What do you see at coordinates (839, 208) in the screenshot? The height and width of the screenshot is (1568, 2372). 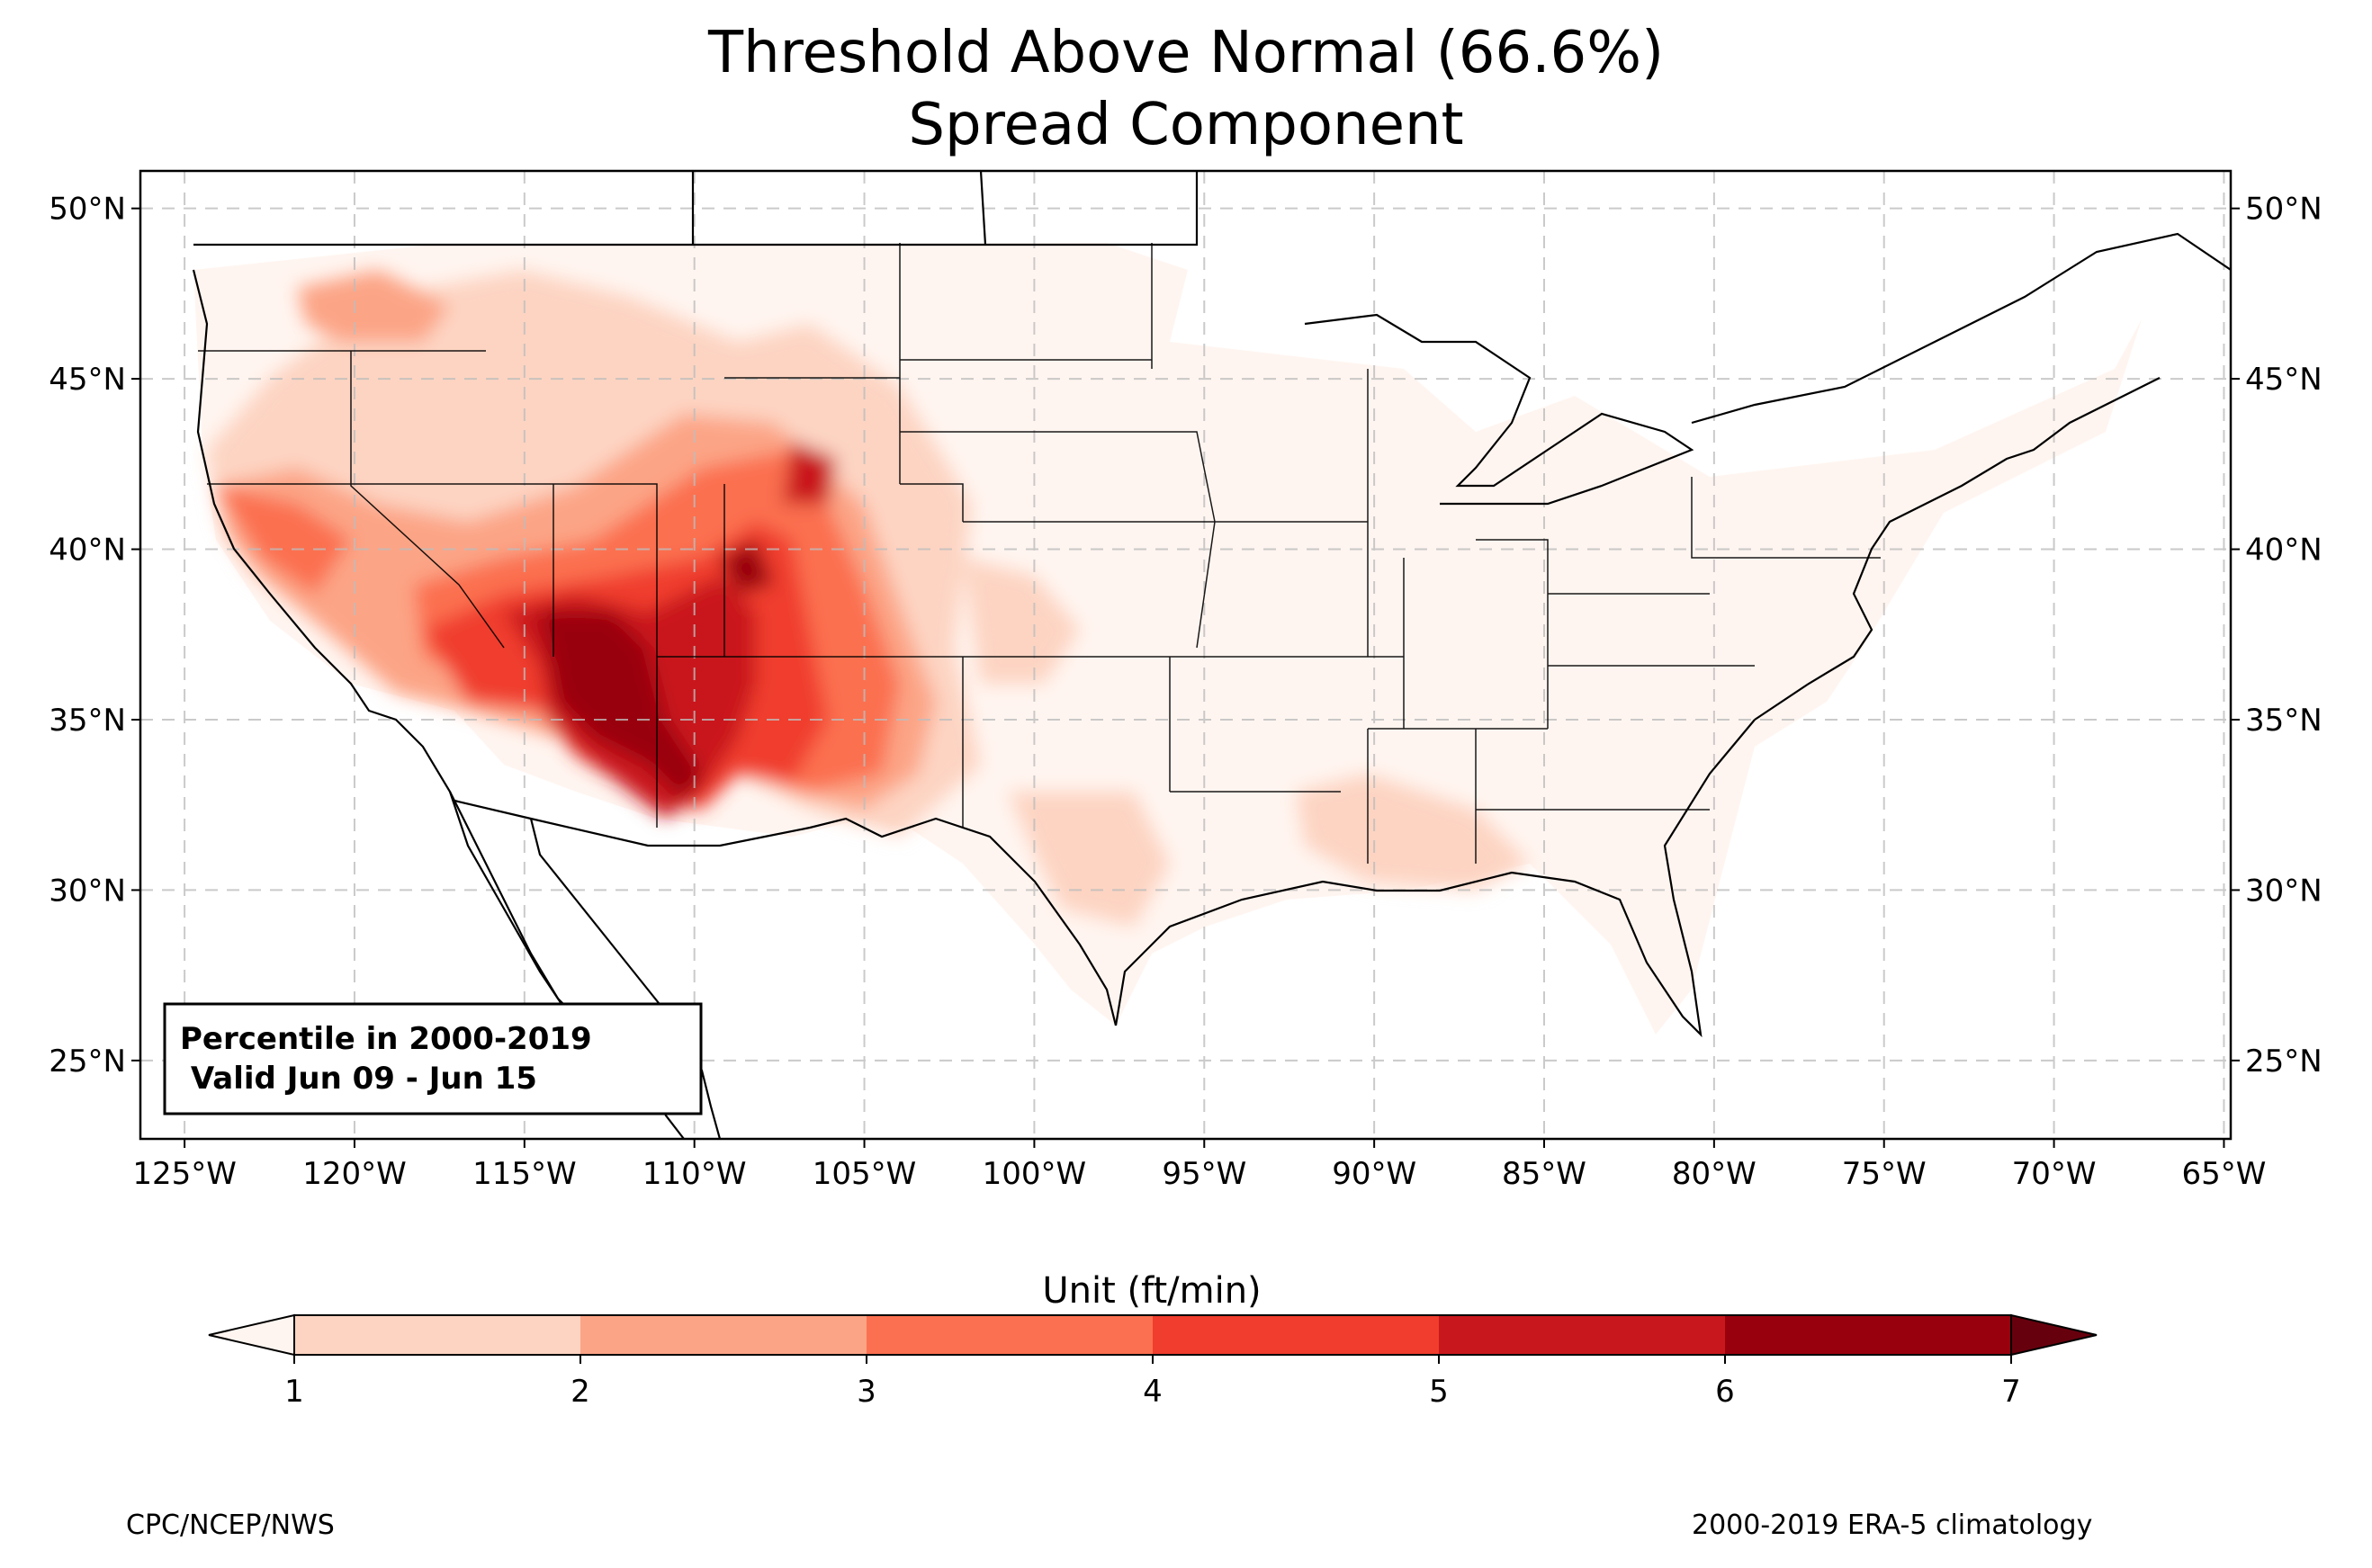 I see `canada-line` at bounding box center [839, 208].